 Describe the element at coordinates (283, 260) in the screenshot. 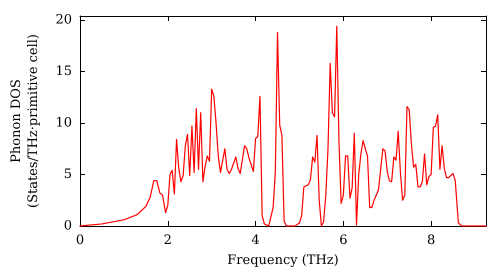

I see `x-axis-title: Frequency (THz)` at that location.